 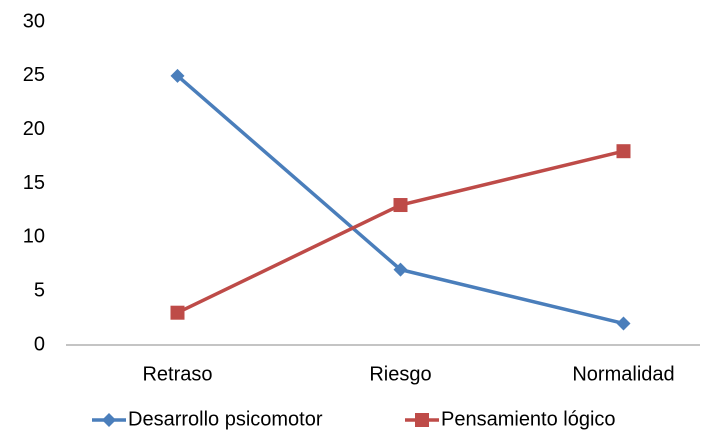 What do you see at coordinates (225, 419) in the screenshot?
I see `legend-label: Desarrollo psicomotor` at bounding box center [225, 419].